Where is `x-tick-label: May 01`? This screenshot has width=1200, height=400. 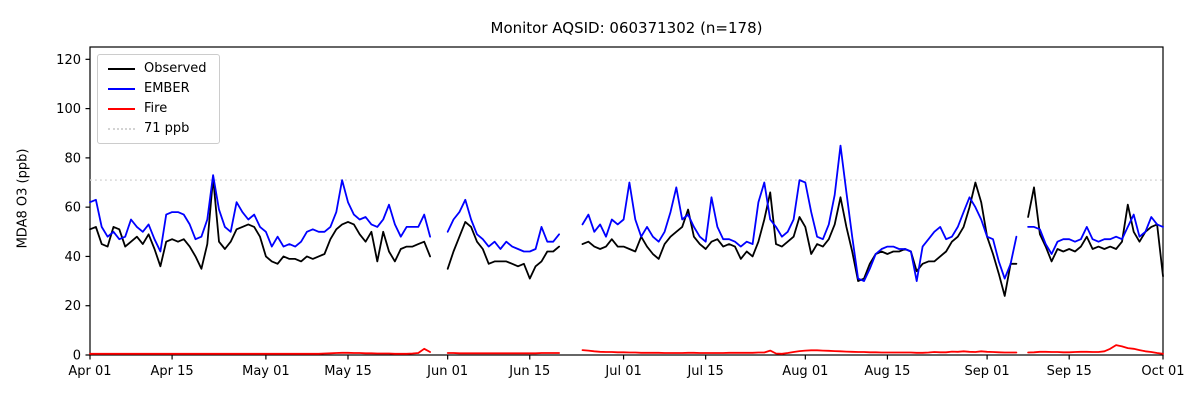
x-tick-label: May 01 is located at coordinates (266, 371).